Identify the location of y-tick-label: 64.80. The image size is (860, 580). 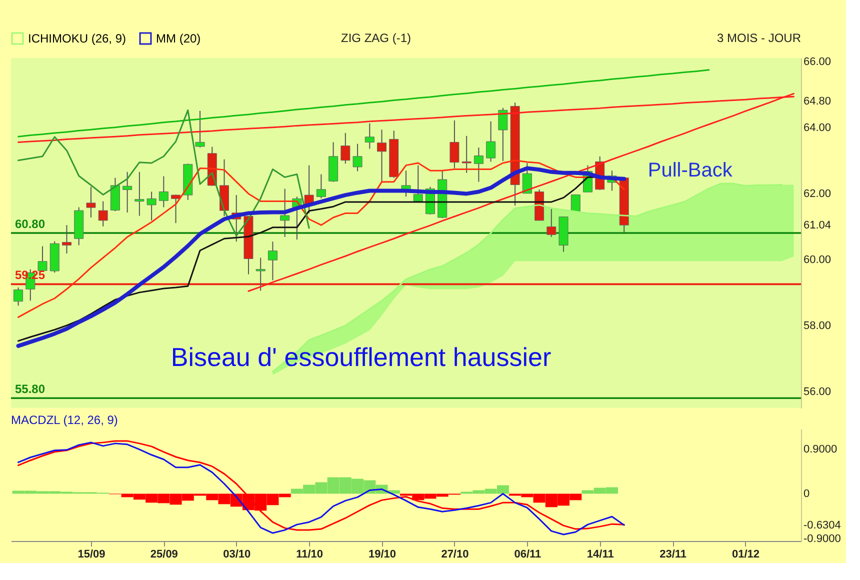
(818, 101).